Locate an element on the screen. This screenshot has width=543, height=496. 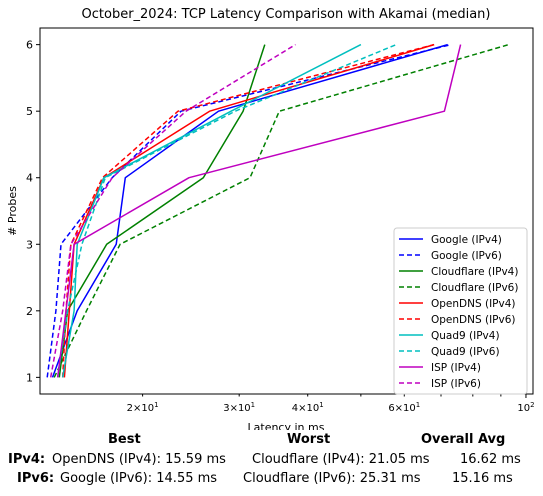
summary-row-ipv4-best: OpenDNS (IPv4): 15.59 ms is located at coordinates (139, 459).